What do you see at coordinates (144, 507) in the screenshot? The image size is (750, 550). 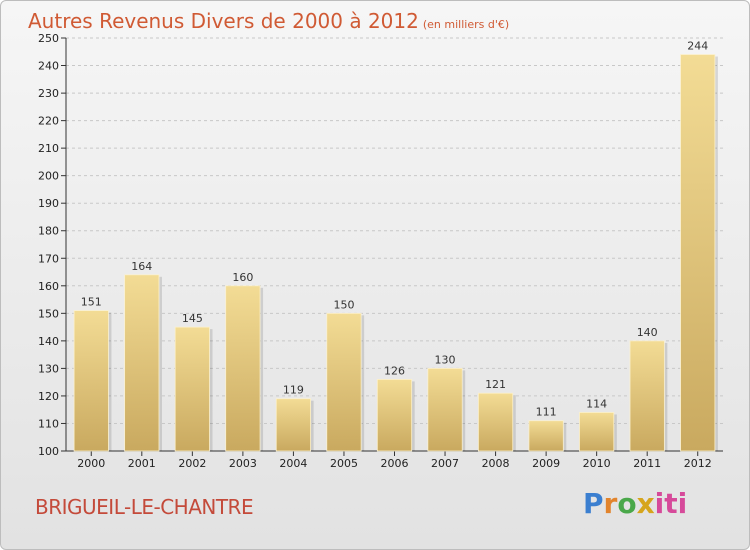 I see `location-name: BRIGUEIL-LE-CHANTRE` at bounding box center [144, 507].